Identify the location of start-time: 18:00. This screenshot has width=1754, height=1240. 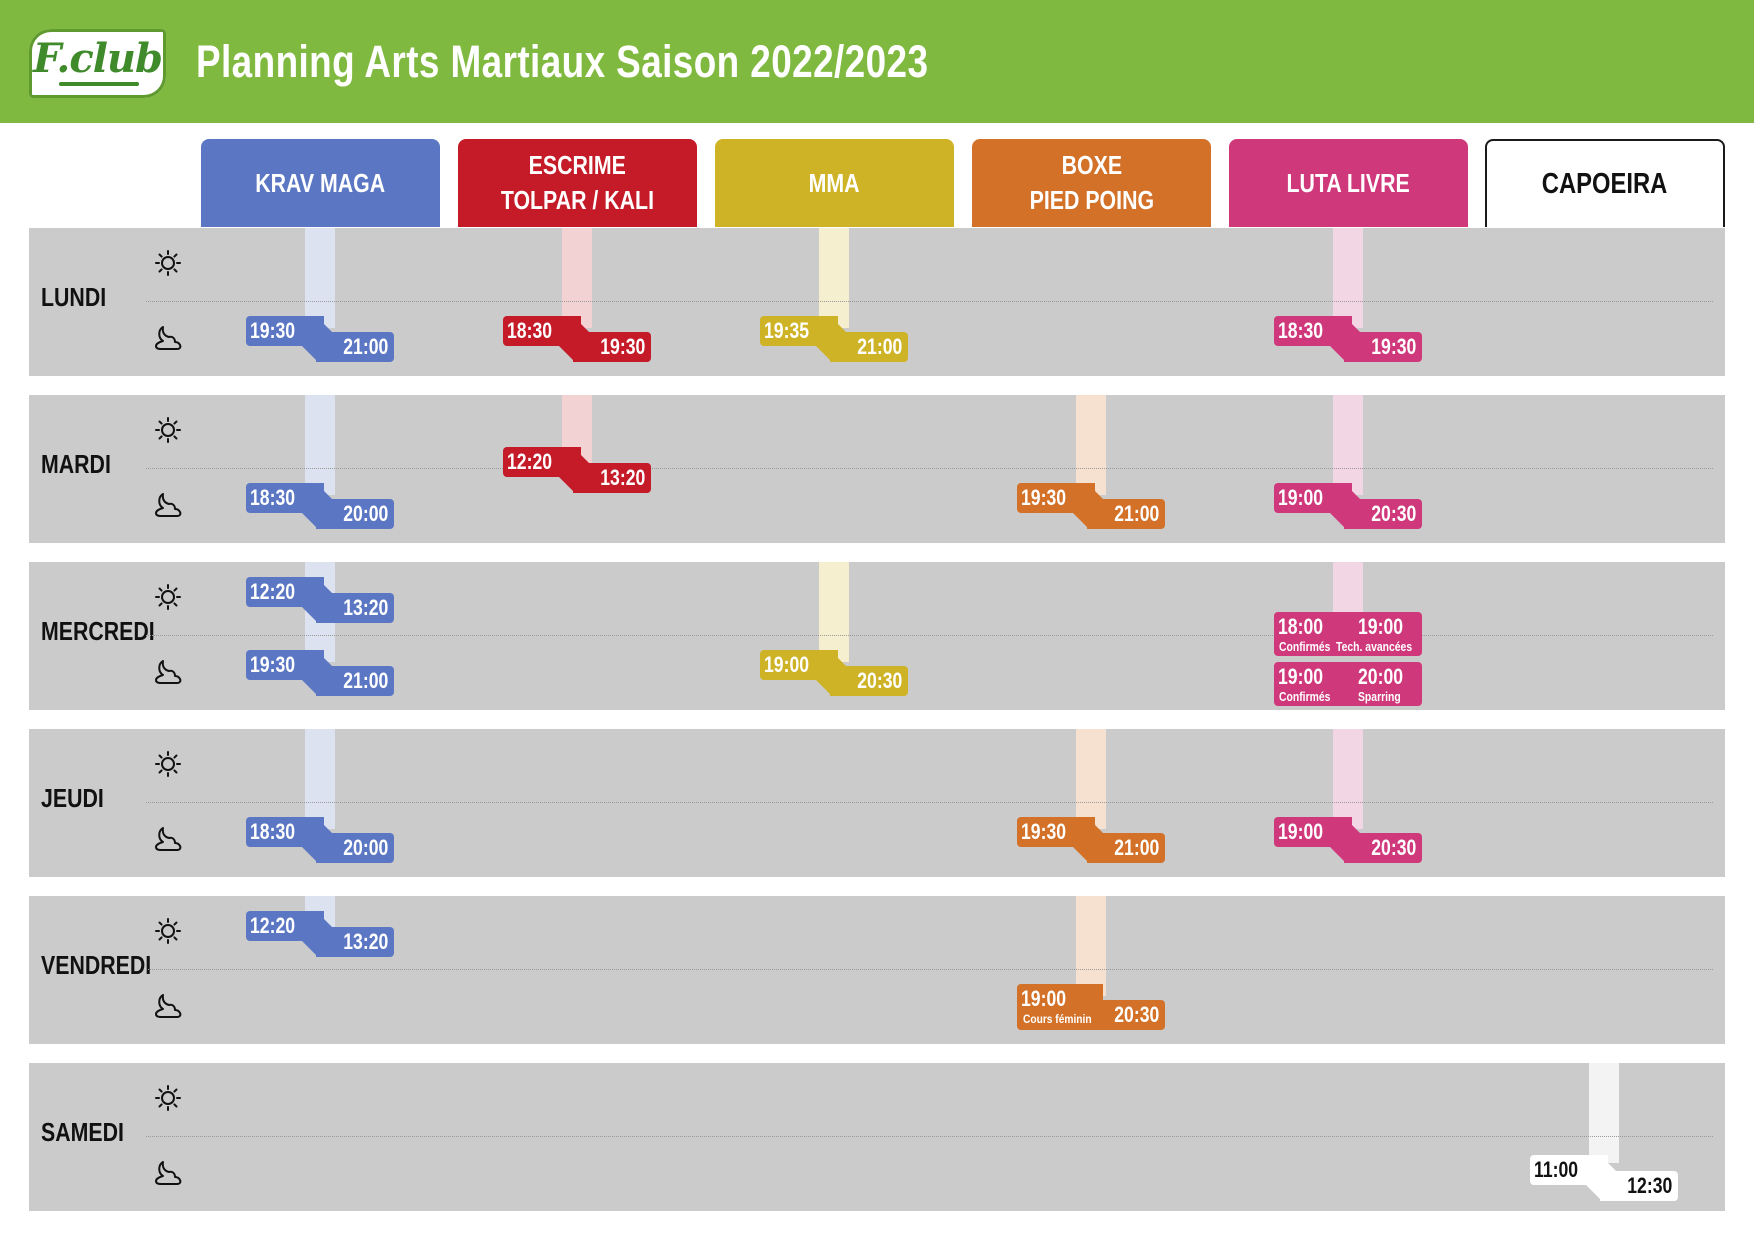
(1301, 626).